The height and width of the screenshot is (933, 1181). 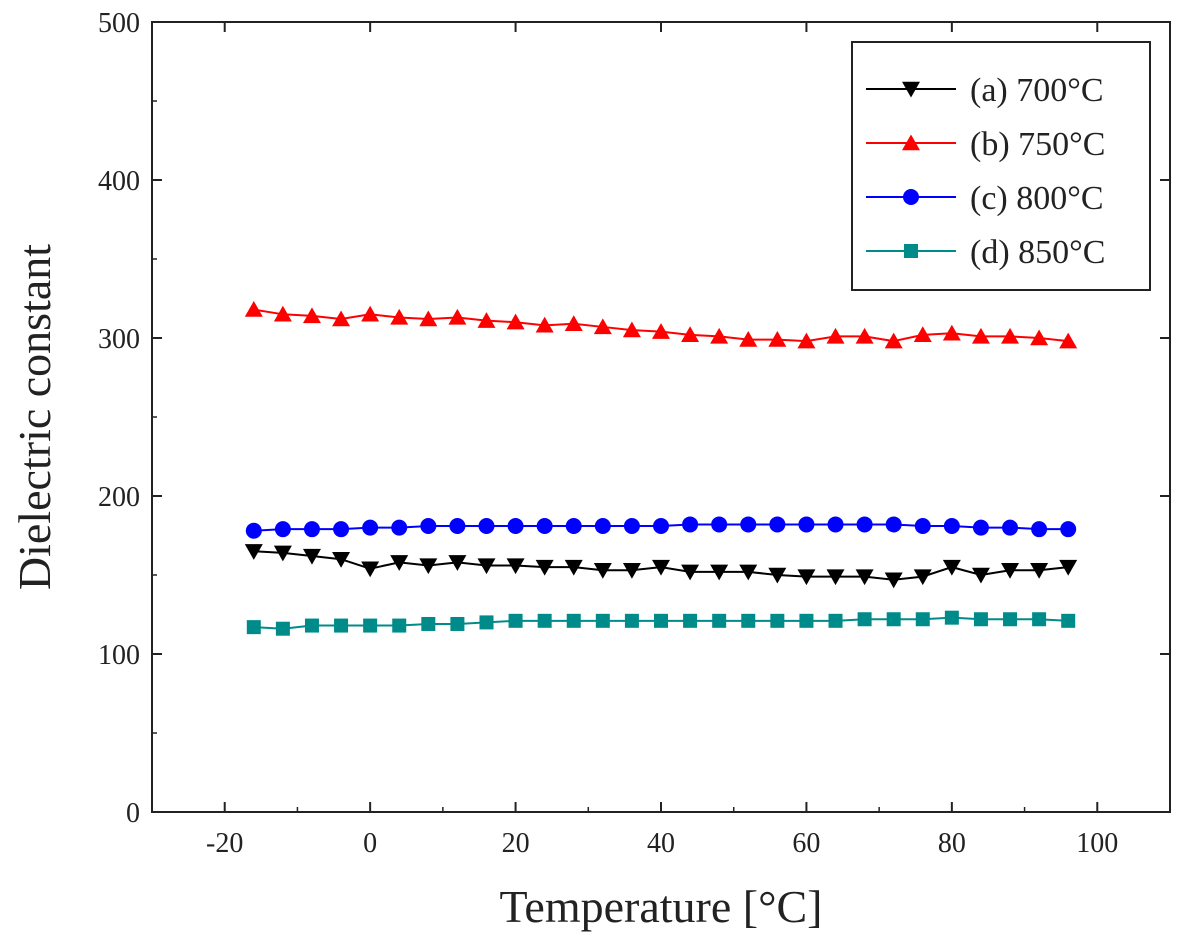 I want to click on legend-label: (d) 850°C, so click(x=1037, y=252).